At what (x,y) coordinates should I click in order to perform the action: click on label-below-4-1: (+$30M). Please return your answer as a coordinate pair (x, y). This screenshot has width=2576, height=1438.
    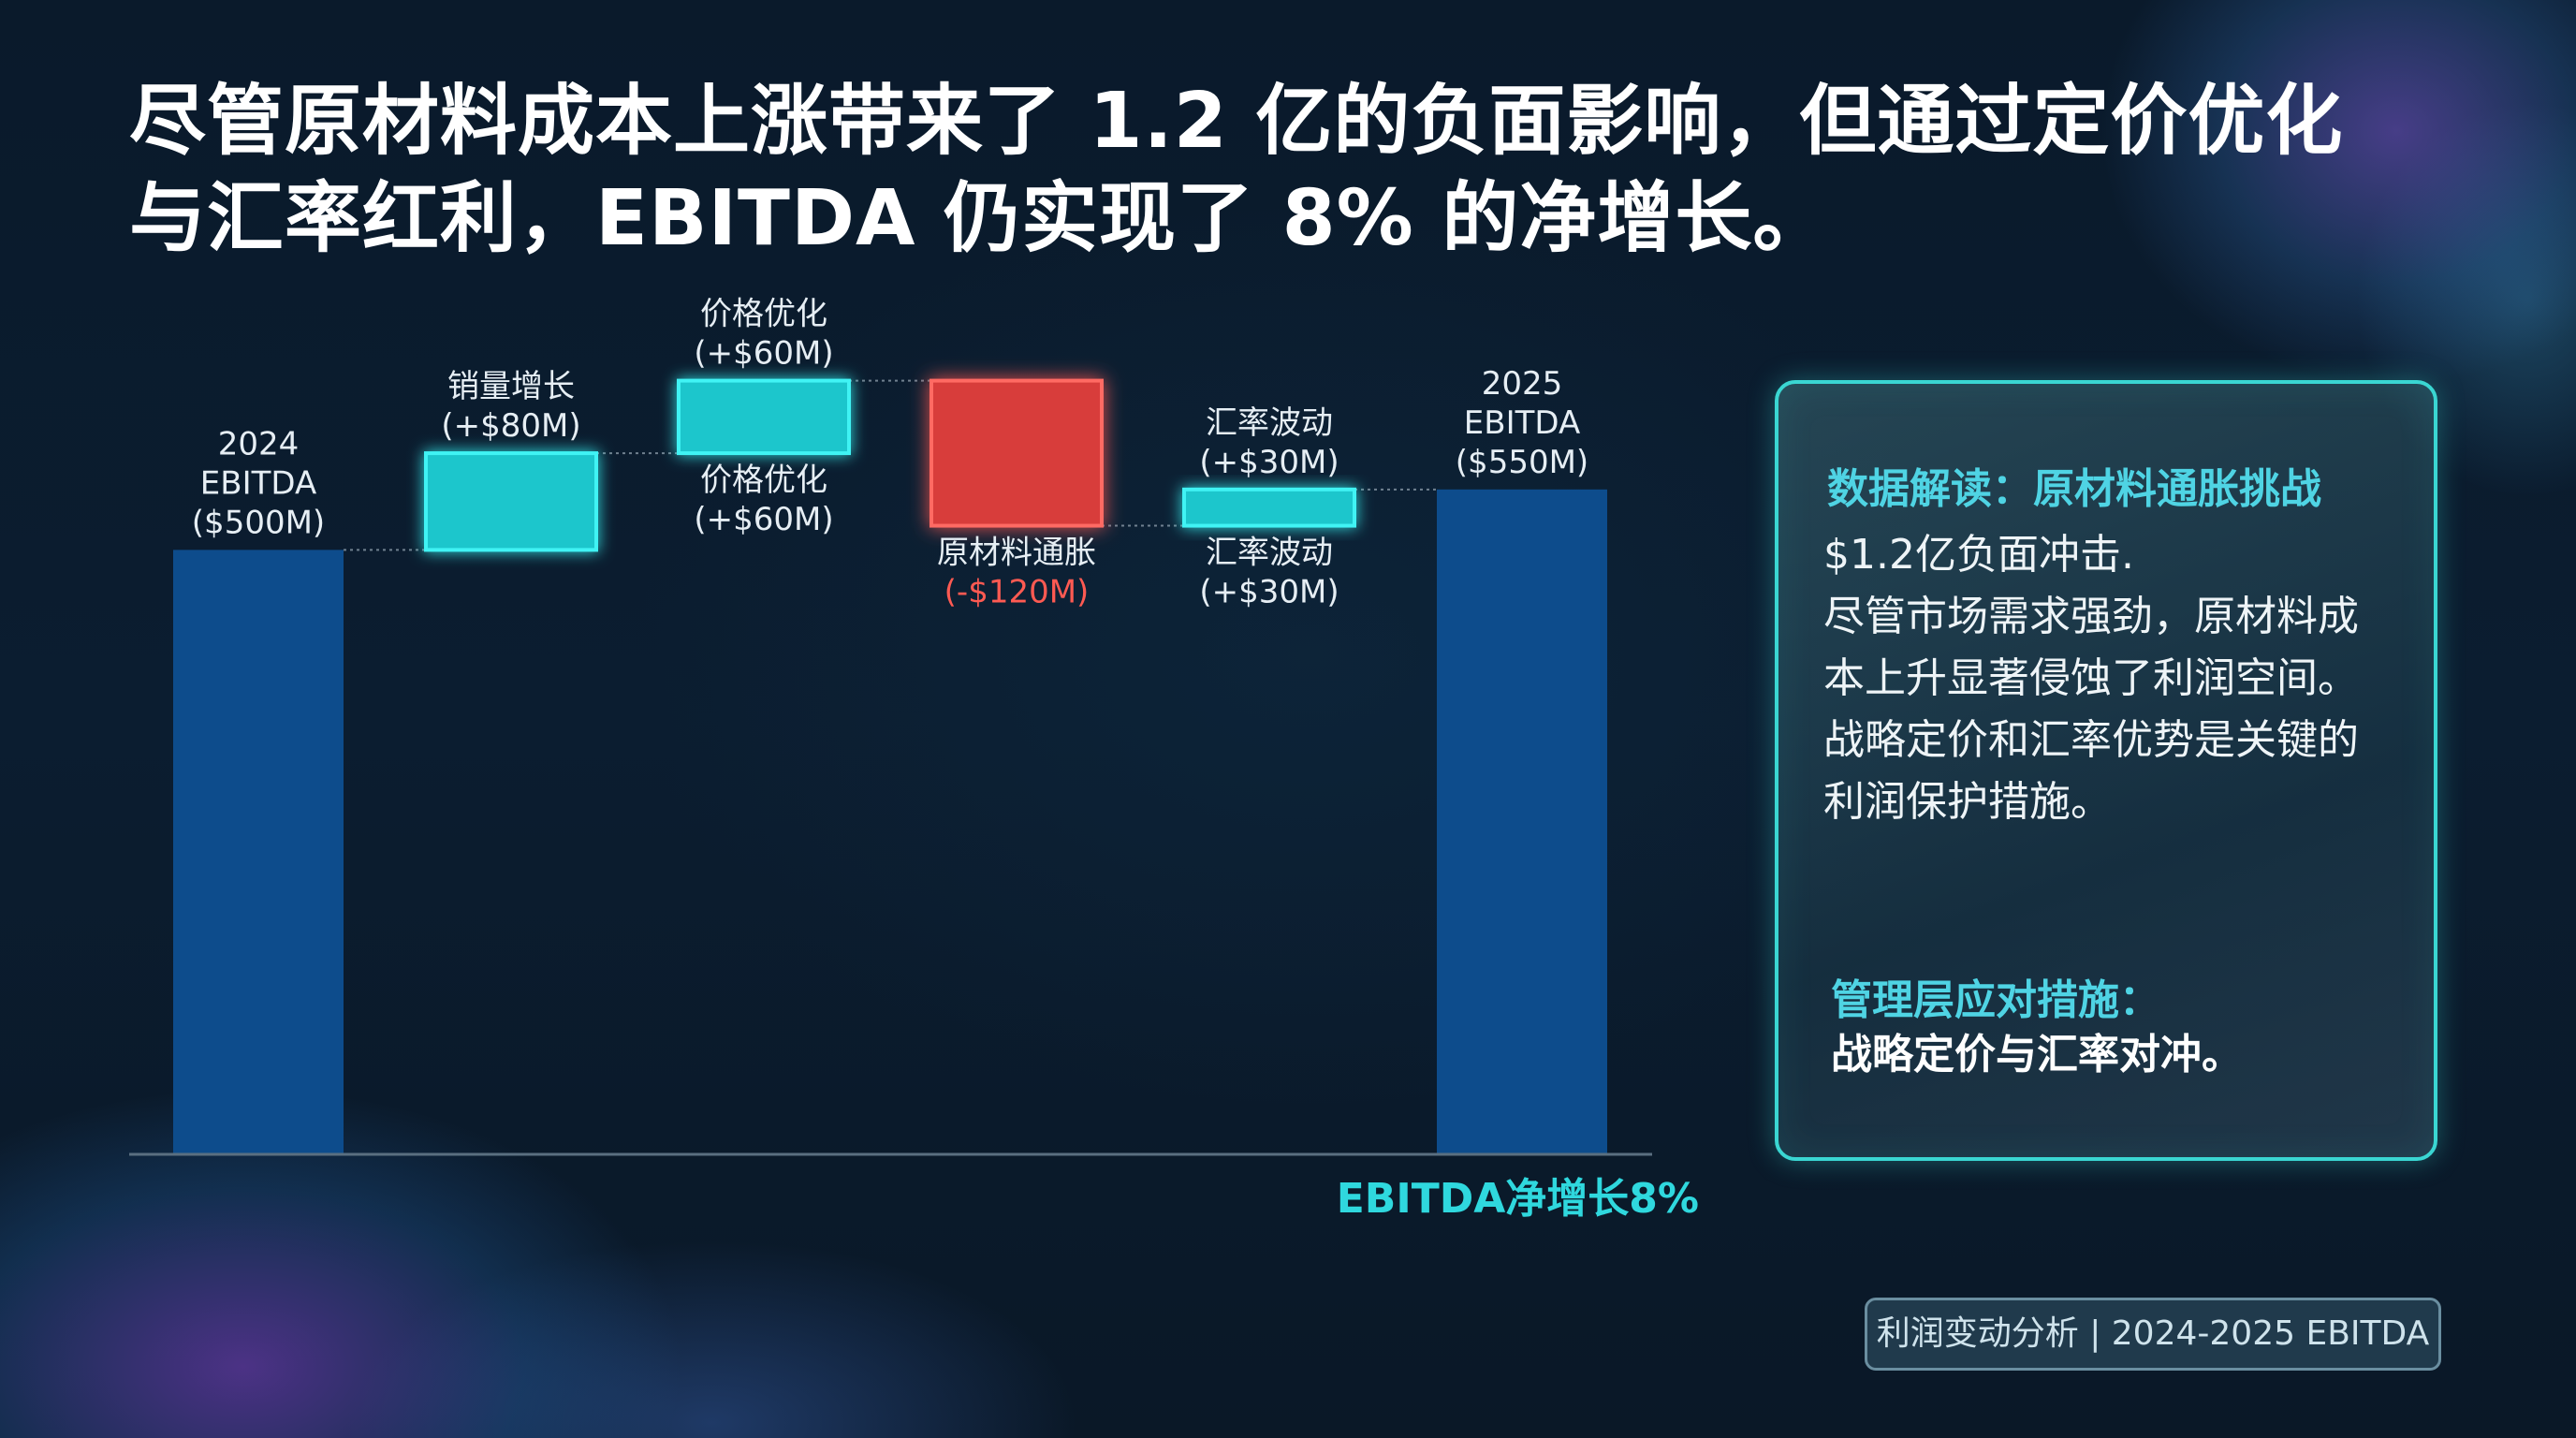
    Looking at the image, I should click on (1269, 592).